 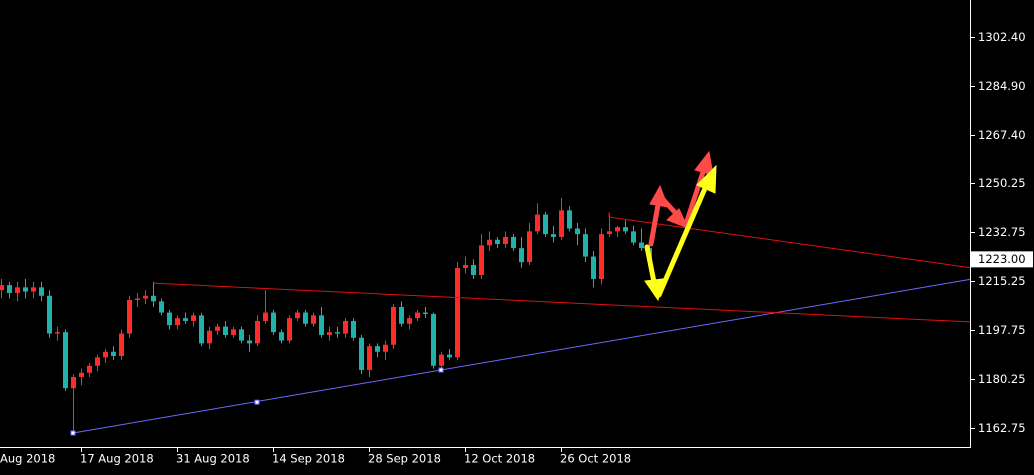 What do you see at coordinates (27, 459) in the screenshot?
I see `x-tick-label: Aug 2018` at bounding box center [27, 459].